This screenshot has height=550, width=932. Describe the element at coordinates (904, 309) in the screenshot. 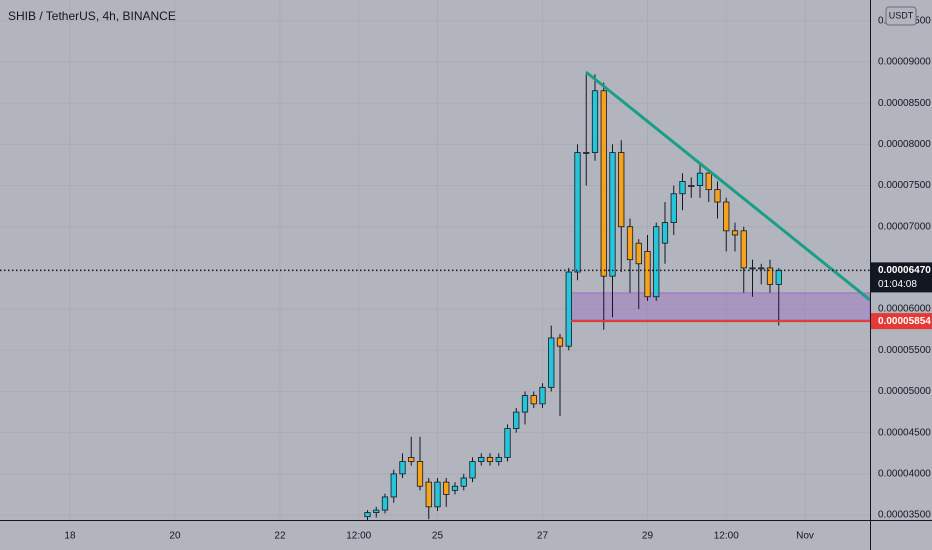

I see `y-tick-label: 0.00006000` at that location.